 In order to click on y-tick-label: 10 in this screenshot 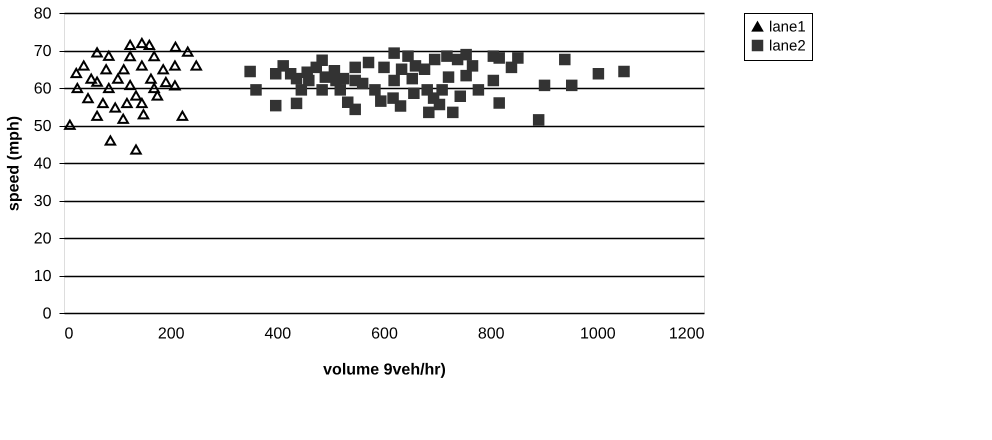, I will do `click(43, 276)`.